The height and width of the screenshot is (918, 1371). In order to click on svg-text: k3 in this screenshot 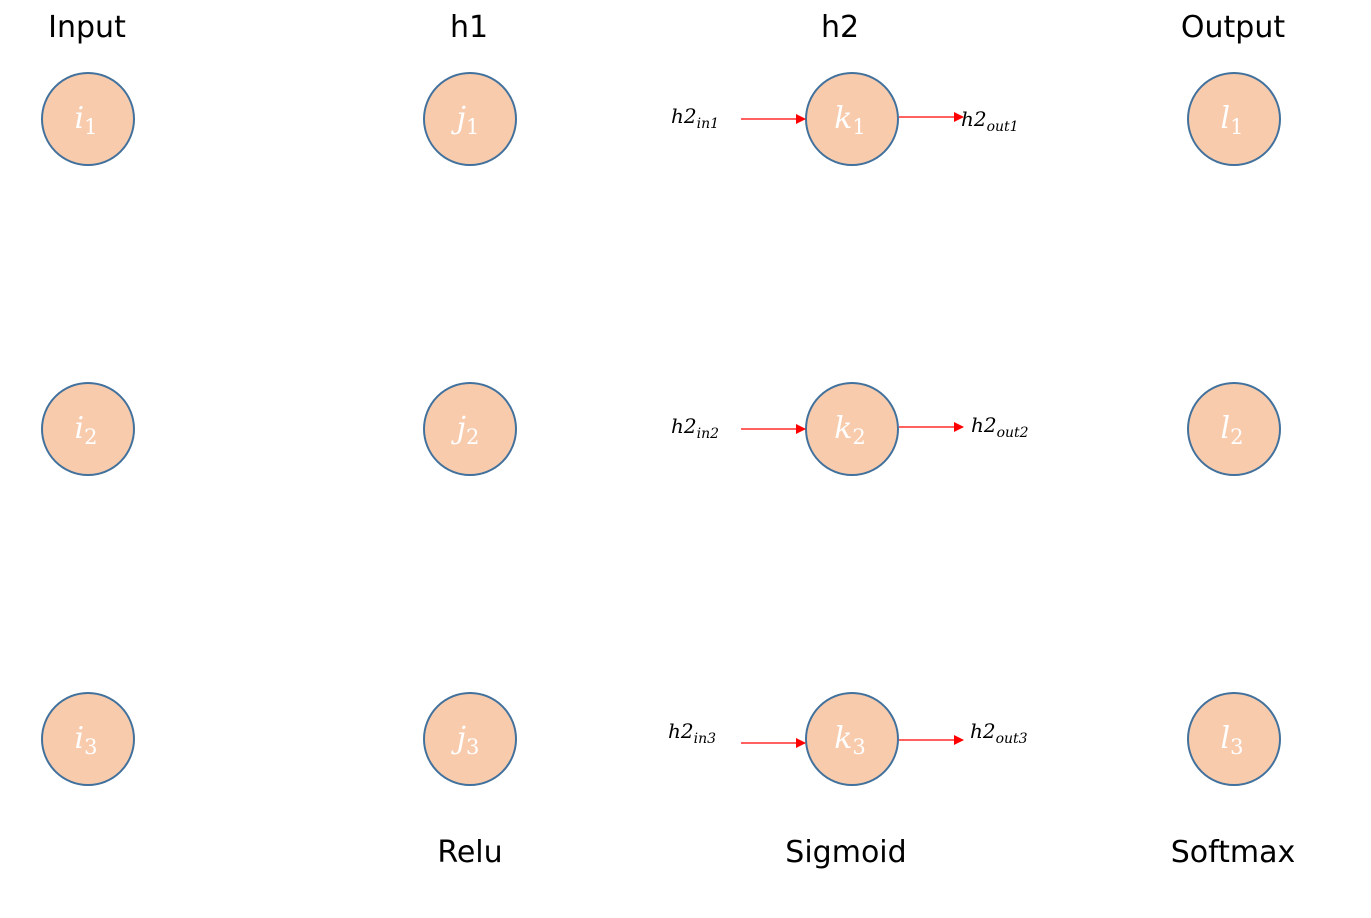, I will do `click(850, 740)`.